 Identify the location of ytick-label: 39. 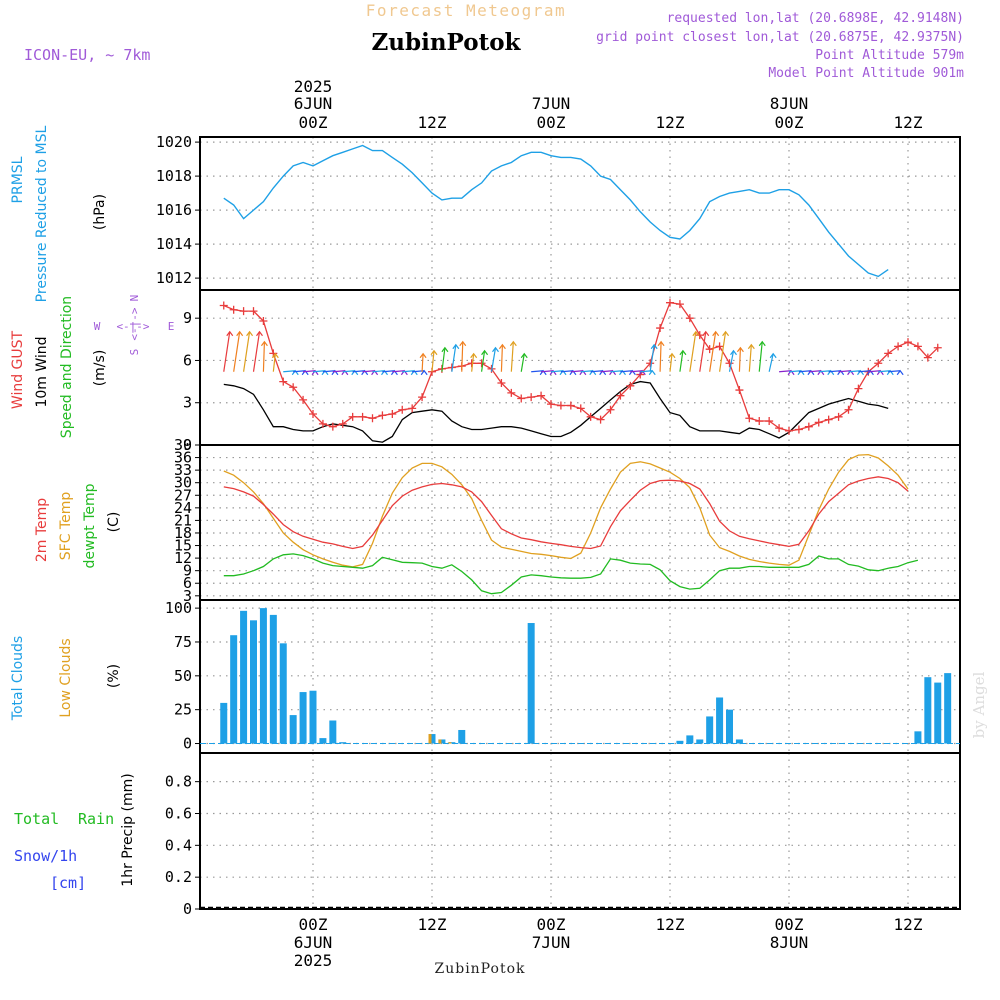
(183, 445).